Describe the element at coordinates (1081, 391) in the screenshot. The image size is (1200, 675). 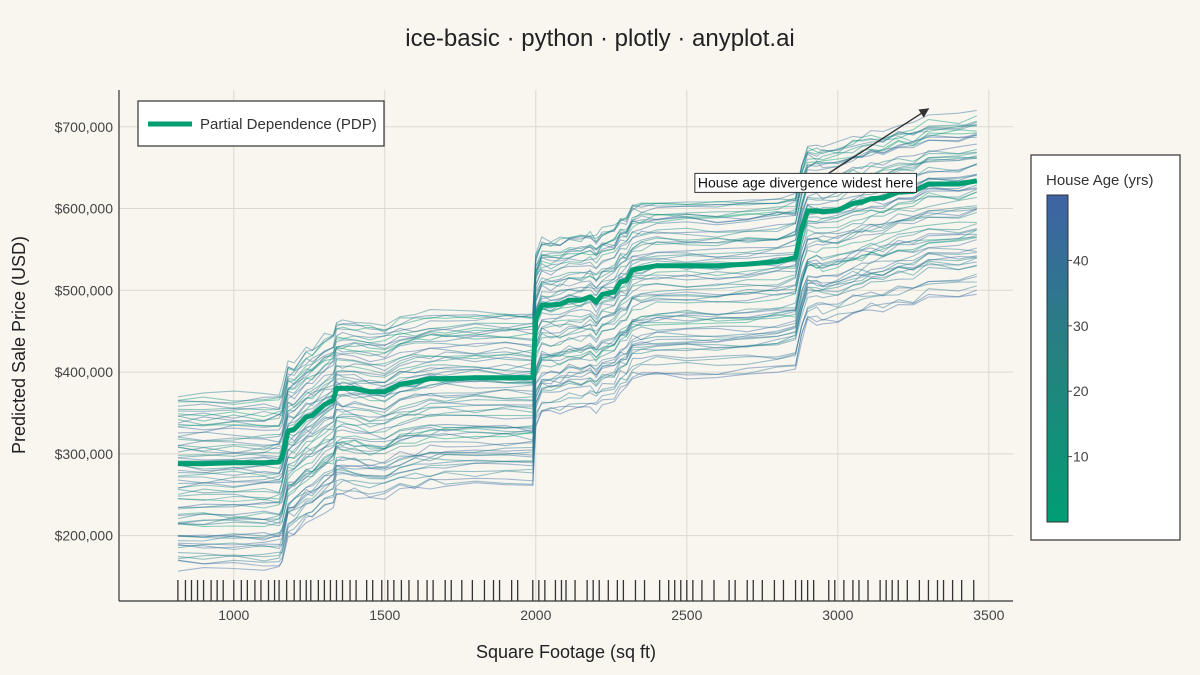
I see `colorbar-tick-label: 20` at that location.